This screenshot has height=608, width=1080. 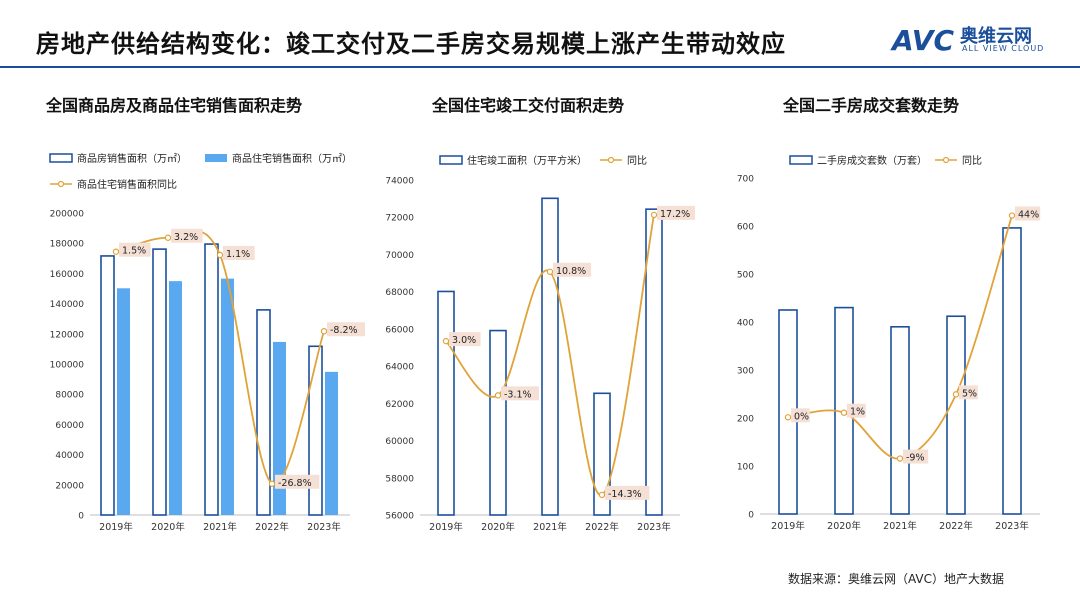 What do you see at coordinates (745, 324) in the screenshot?
I see `y-tick-label: 400` at bounding box center [745, 324].